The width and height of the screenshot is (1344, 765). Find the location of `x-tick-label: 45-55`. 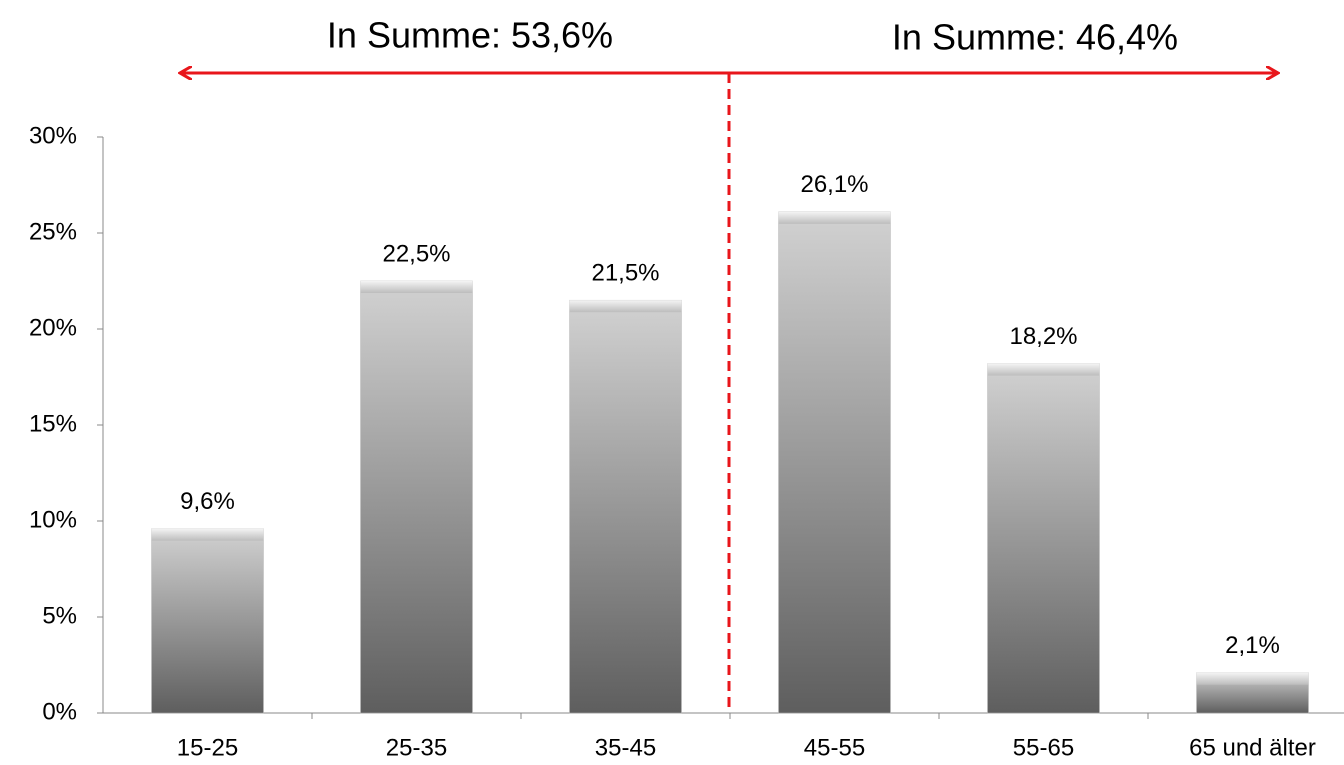

x-tick-label: 45-55 is located at coordinates (834, 747).